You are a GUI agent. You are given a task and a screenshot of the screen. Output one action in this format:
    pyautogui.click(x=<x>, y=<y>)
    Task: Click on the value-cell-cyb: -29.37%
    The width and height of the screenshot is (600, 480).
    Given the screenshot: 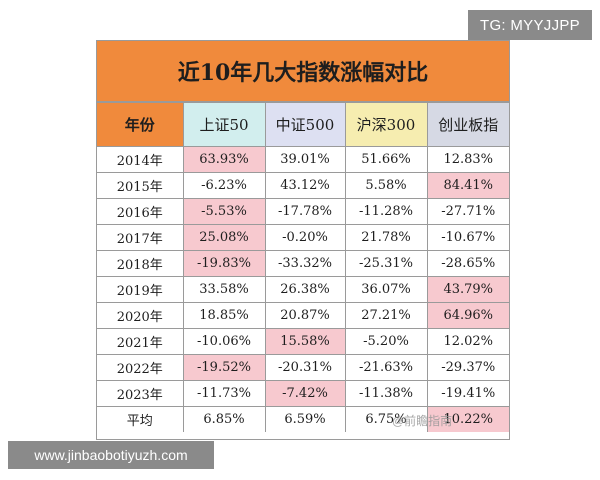 What is the action you would take?
    pyautogui.click(x=467, y=367)
    